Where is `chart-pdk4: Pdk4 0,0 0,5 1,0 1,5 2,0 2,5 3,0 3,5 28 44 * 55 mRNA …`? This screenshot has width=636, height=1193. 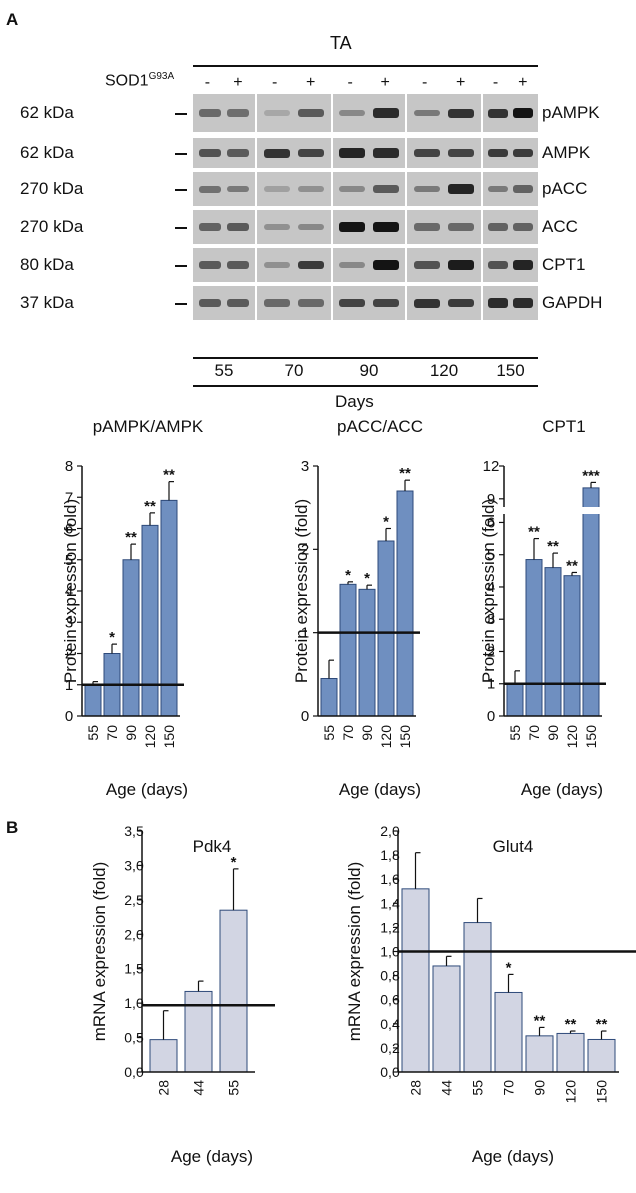 chart-pdk4: Pdk4 0,0 0,5 1,0 1,5 2,0 2,5 3,0 3,5 28 44 * 55 mRNA … is located at coordinates (182, 994).